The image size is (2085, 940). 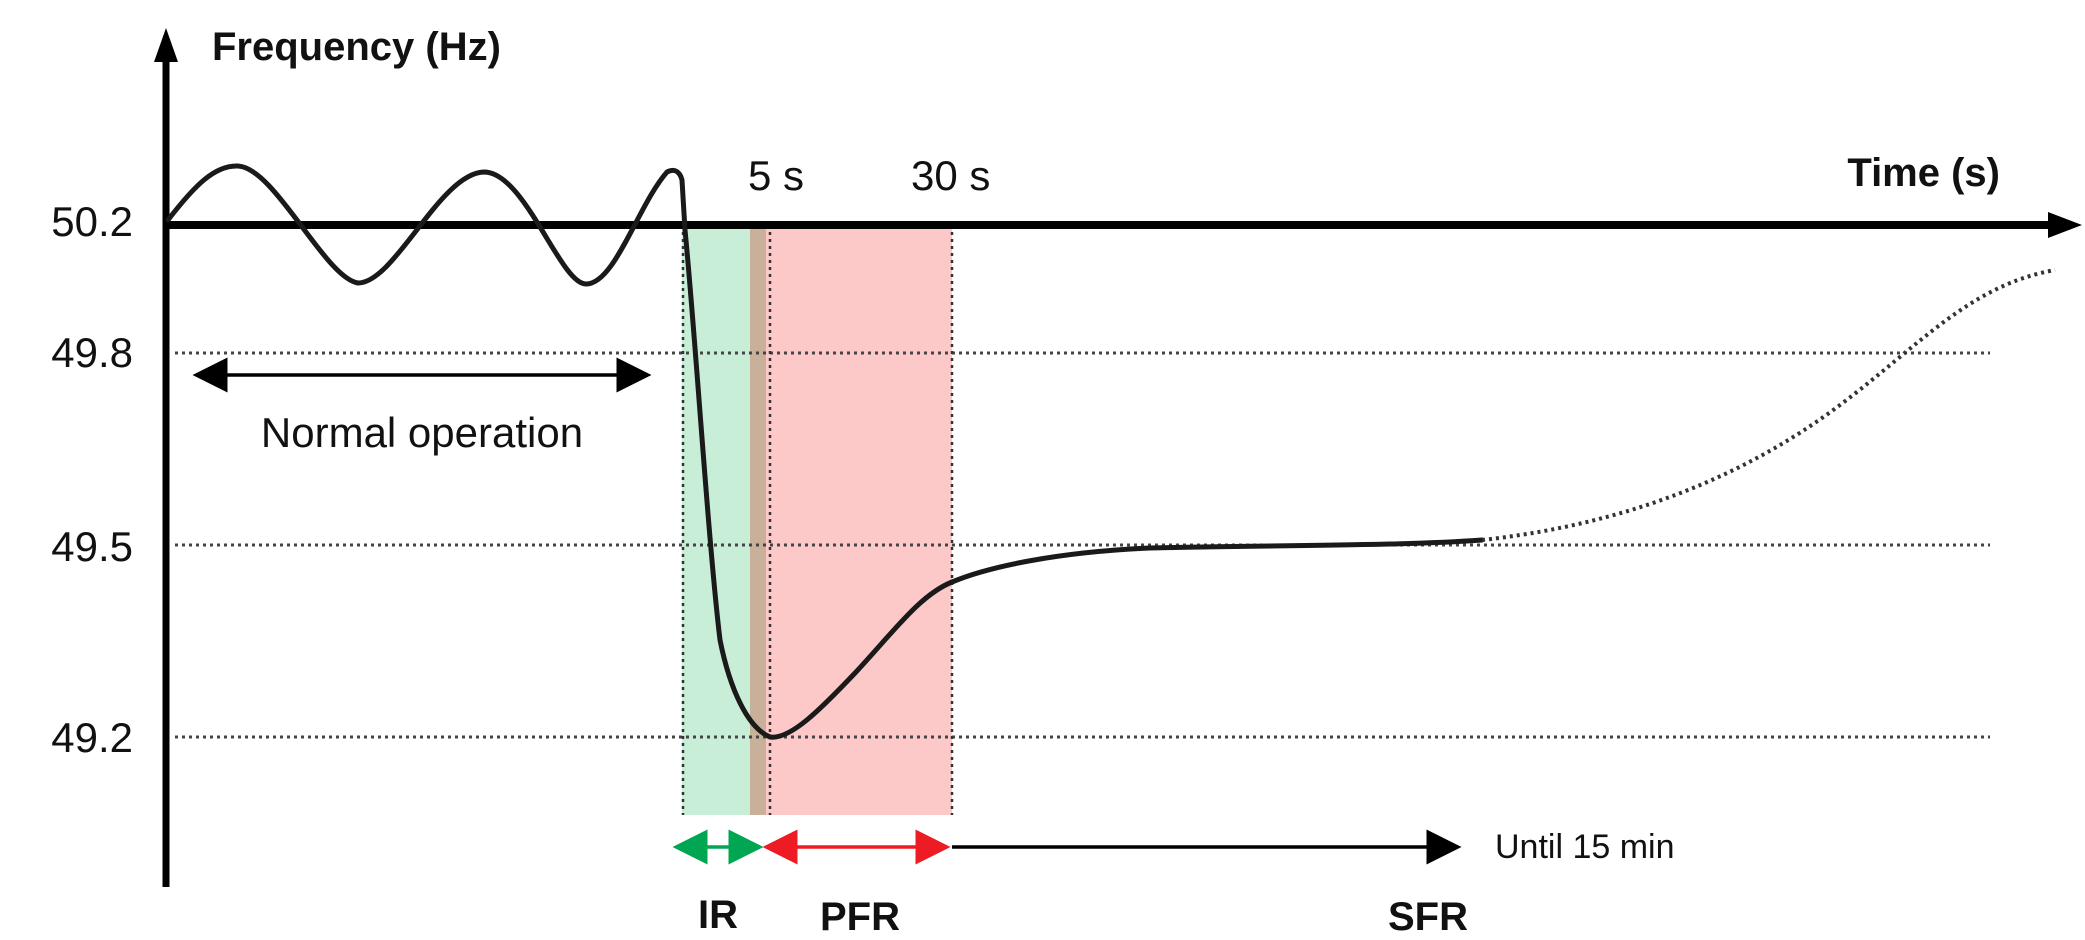 I want to click on phase-label-ir: IR, so click(x=718, y=915).